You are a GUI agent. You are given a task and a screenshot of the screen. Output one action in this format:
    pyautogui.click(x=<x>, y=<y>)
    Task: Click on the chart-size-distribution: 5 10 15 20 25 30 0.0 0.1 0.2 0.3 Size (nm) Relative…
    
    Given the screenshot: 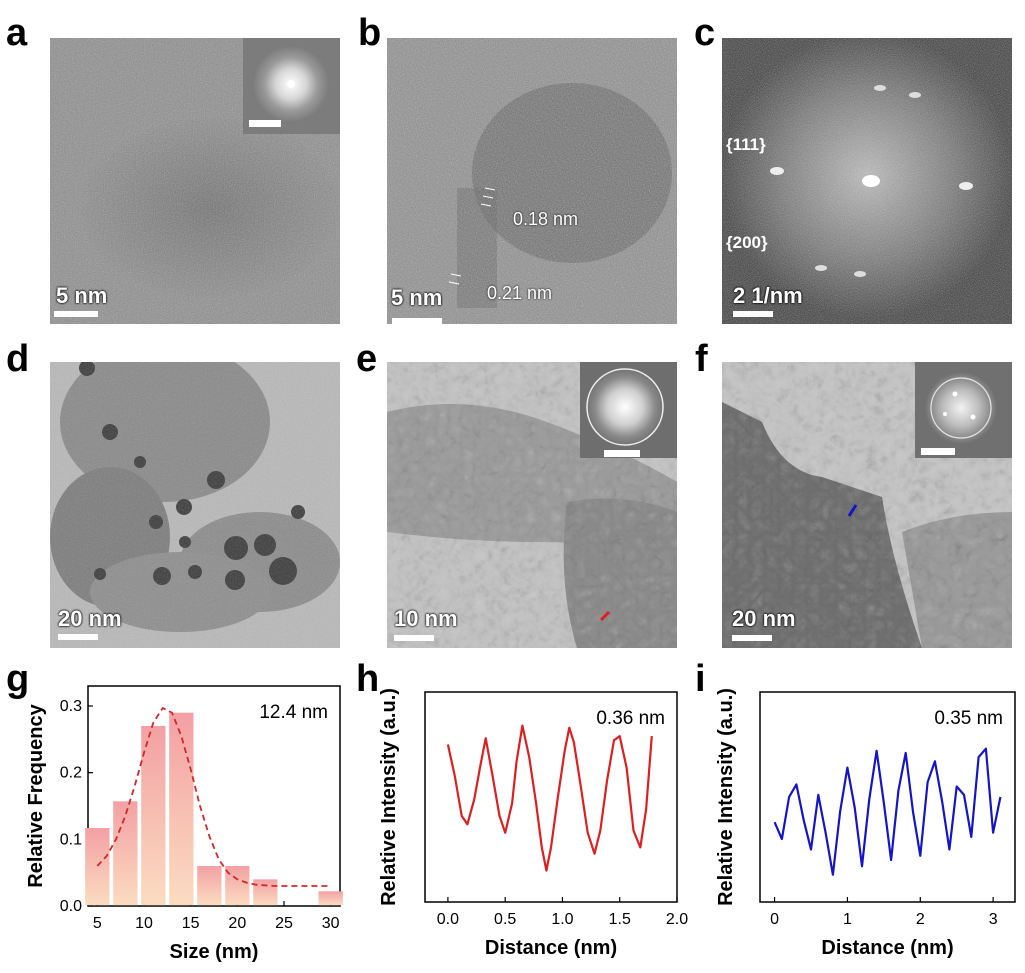 What is the action you would take?
    pyautogui.click(x=172, y=814)
    